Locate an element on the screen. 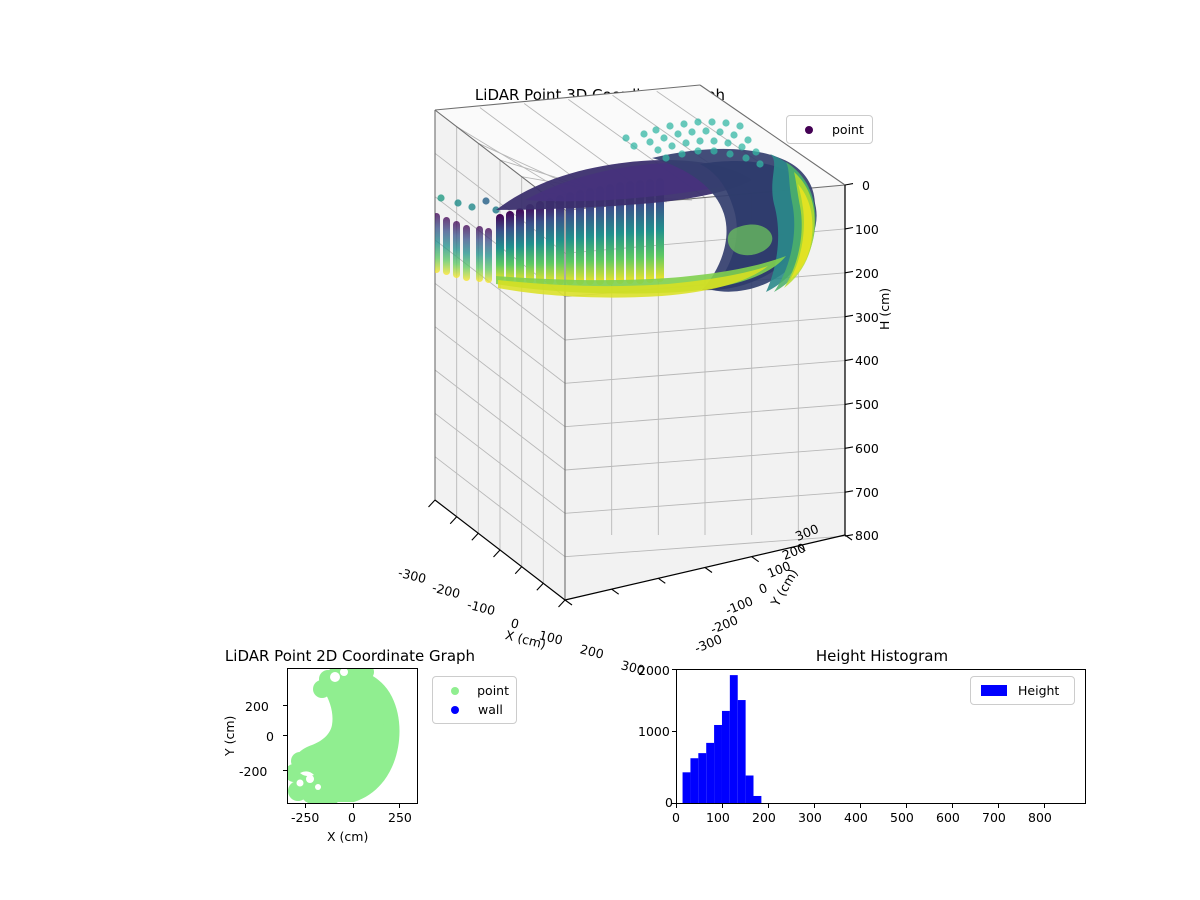 The width and height of the screenshot is (1200, 900). scatter2d-points is located at coordinates (344, 736).